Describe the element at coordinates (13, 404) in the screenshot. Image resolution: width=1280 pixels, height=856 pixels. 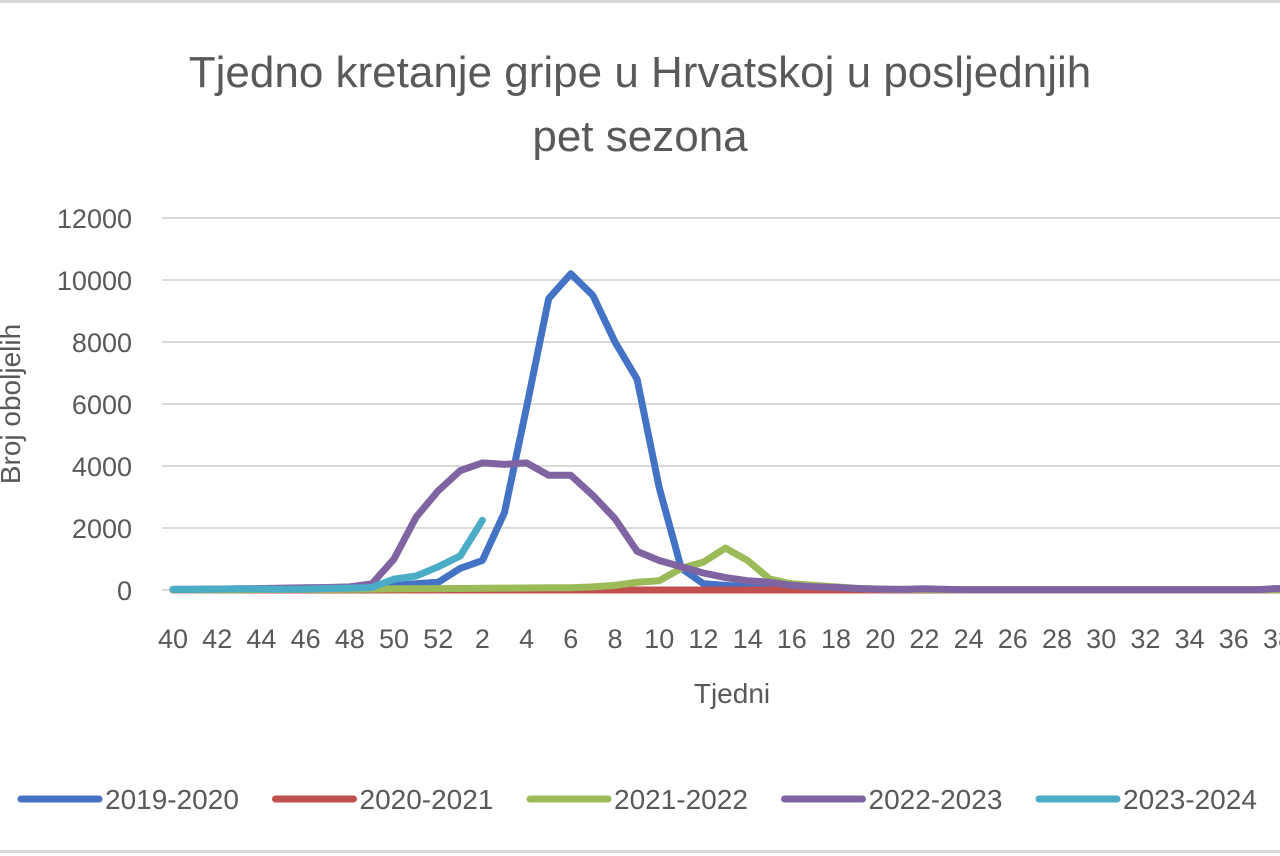
I see `y-axis-title: Broj oboljelih` at that location.